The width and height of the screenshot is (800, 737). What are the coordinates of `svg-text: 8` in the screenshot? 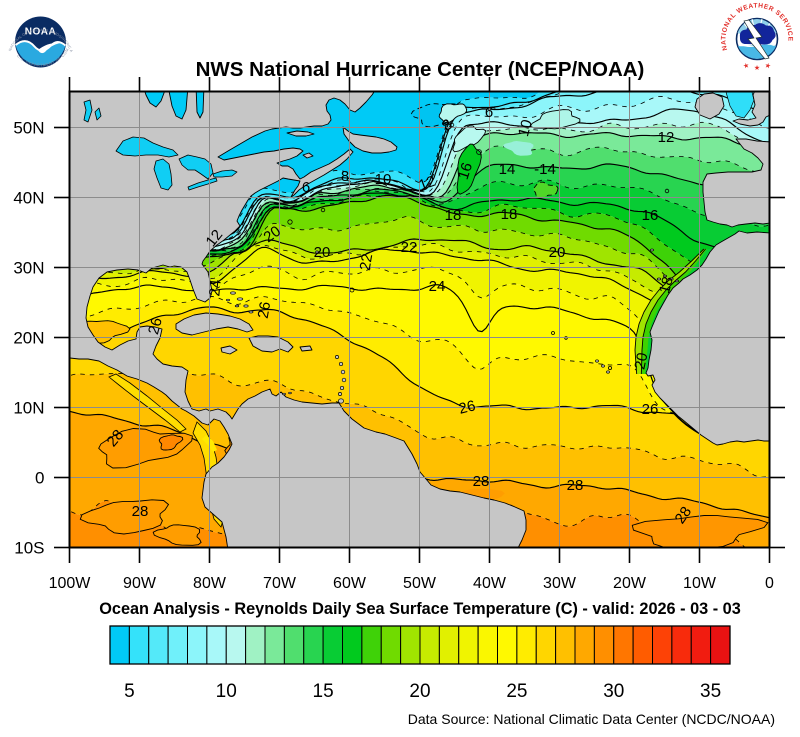 It's located at (345, 176).